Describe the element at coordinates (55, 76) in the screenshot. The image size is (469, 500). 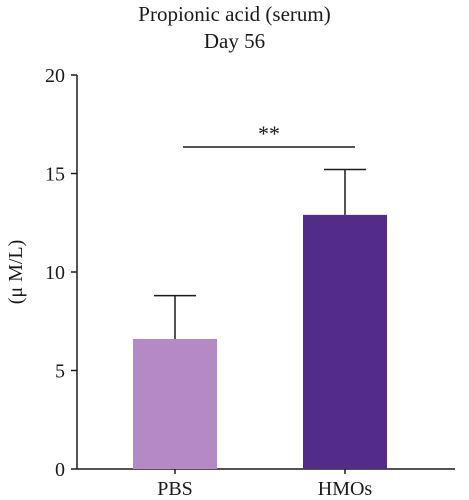
I see `y-tick-label: 20` at that location.